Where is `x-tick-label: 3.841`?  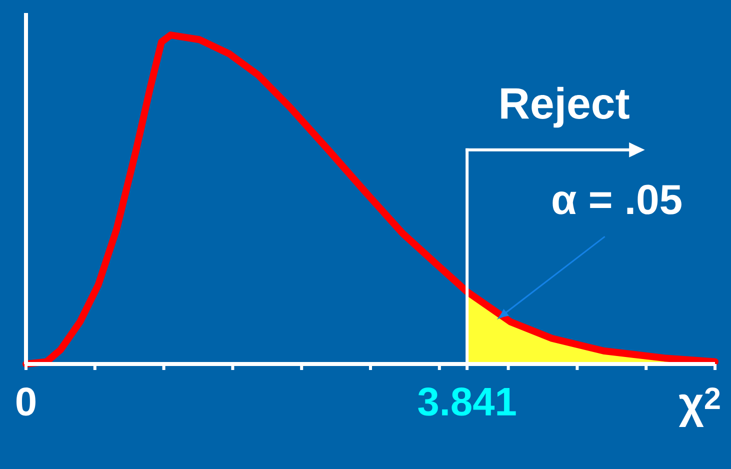 x-tick-label: 3.841 is located at coordinates (467, 402).